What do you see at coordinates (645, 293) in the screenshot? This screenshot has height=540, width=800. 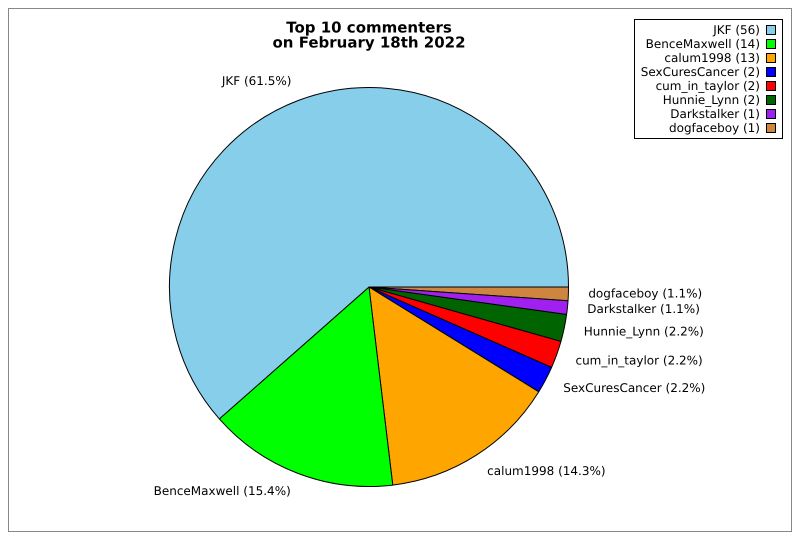 I see `data-label: dogfaceboy (1.1%)` at bounding box center [645, 293].